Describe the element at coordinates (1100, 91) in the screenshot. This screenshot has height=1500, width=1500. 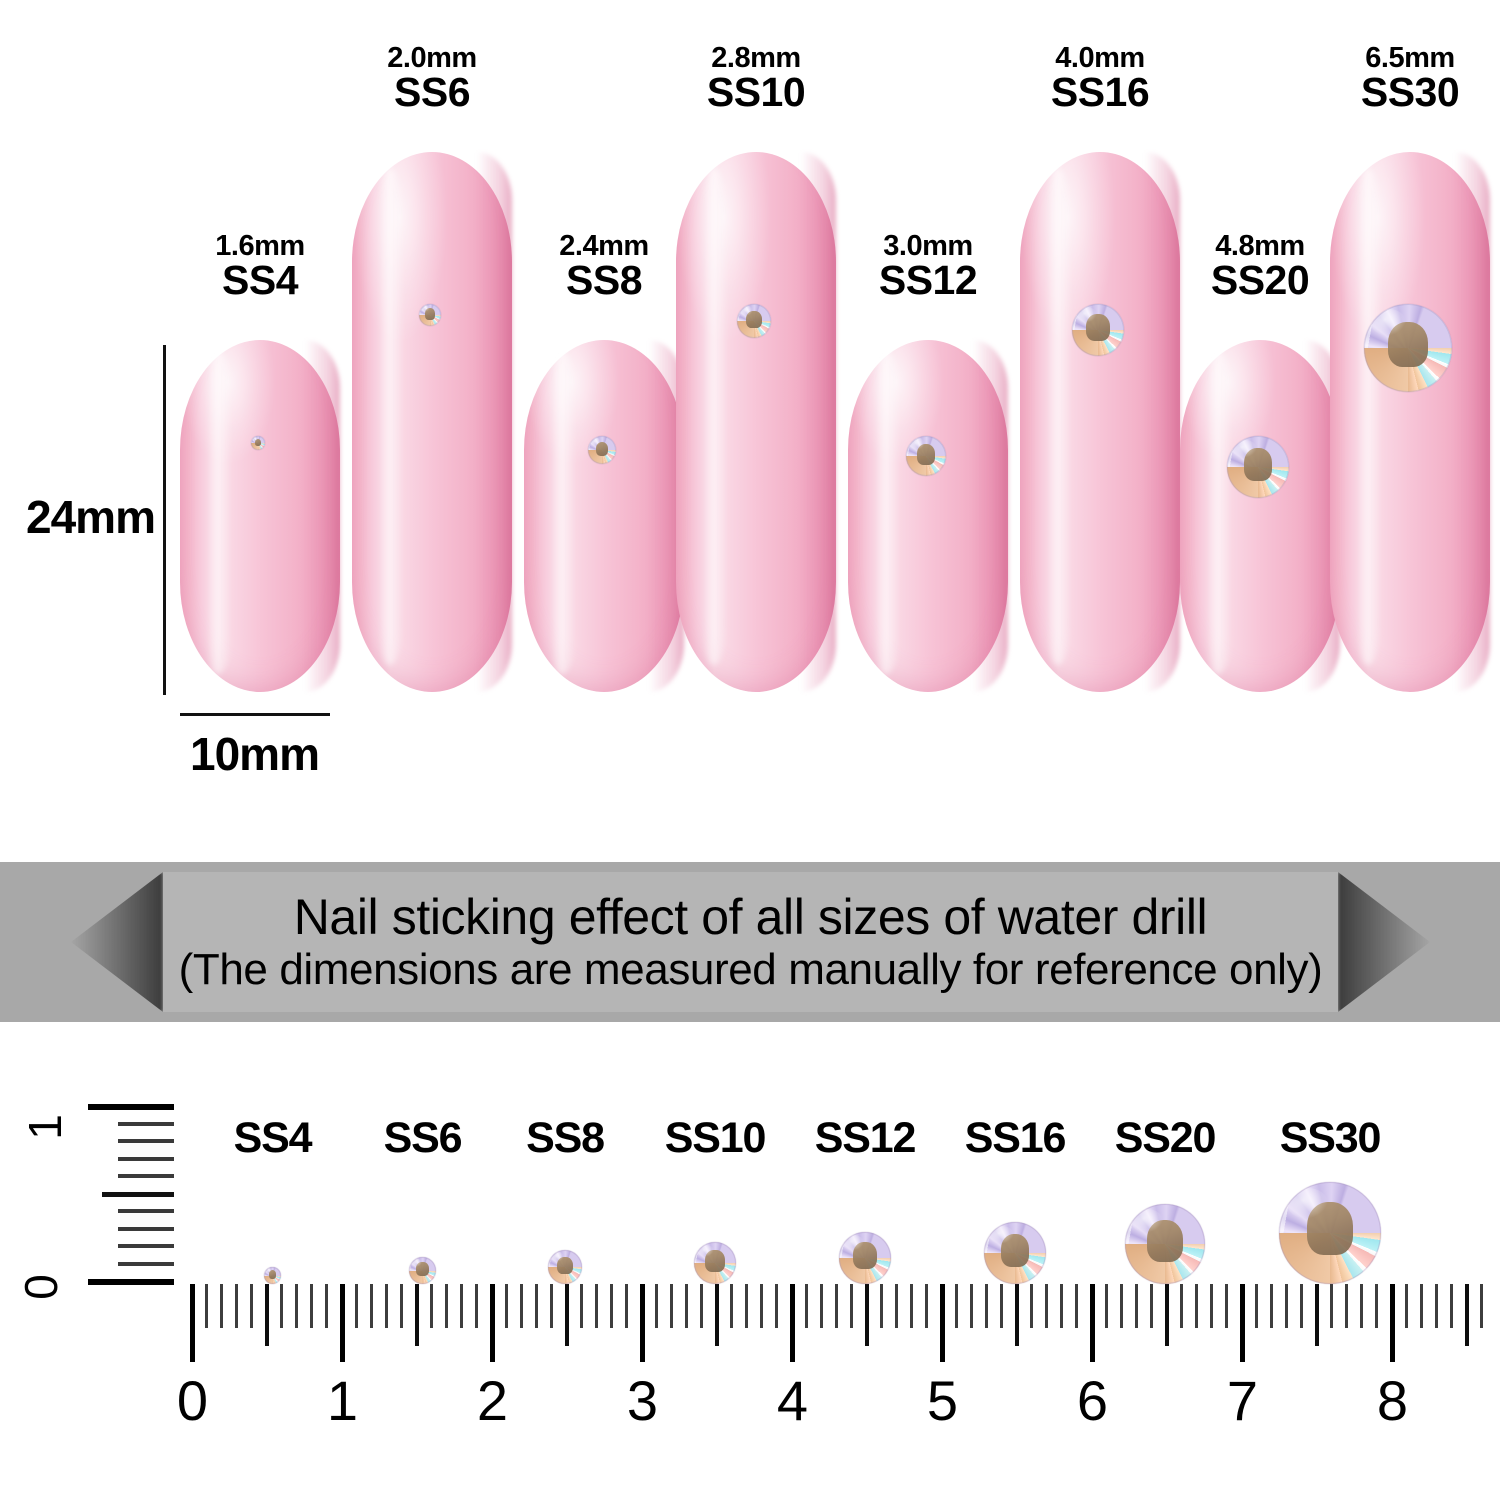
I see `nail-ss-label: SS16` at that location.